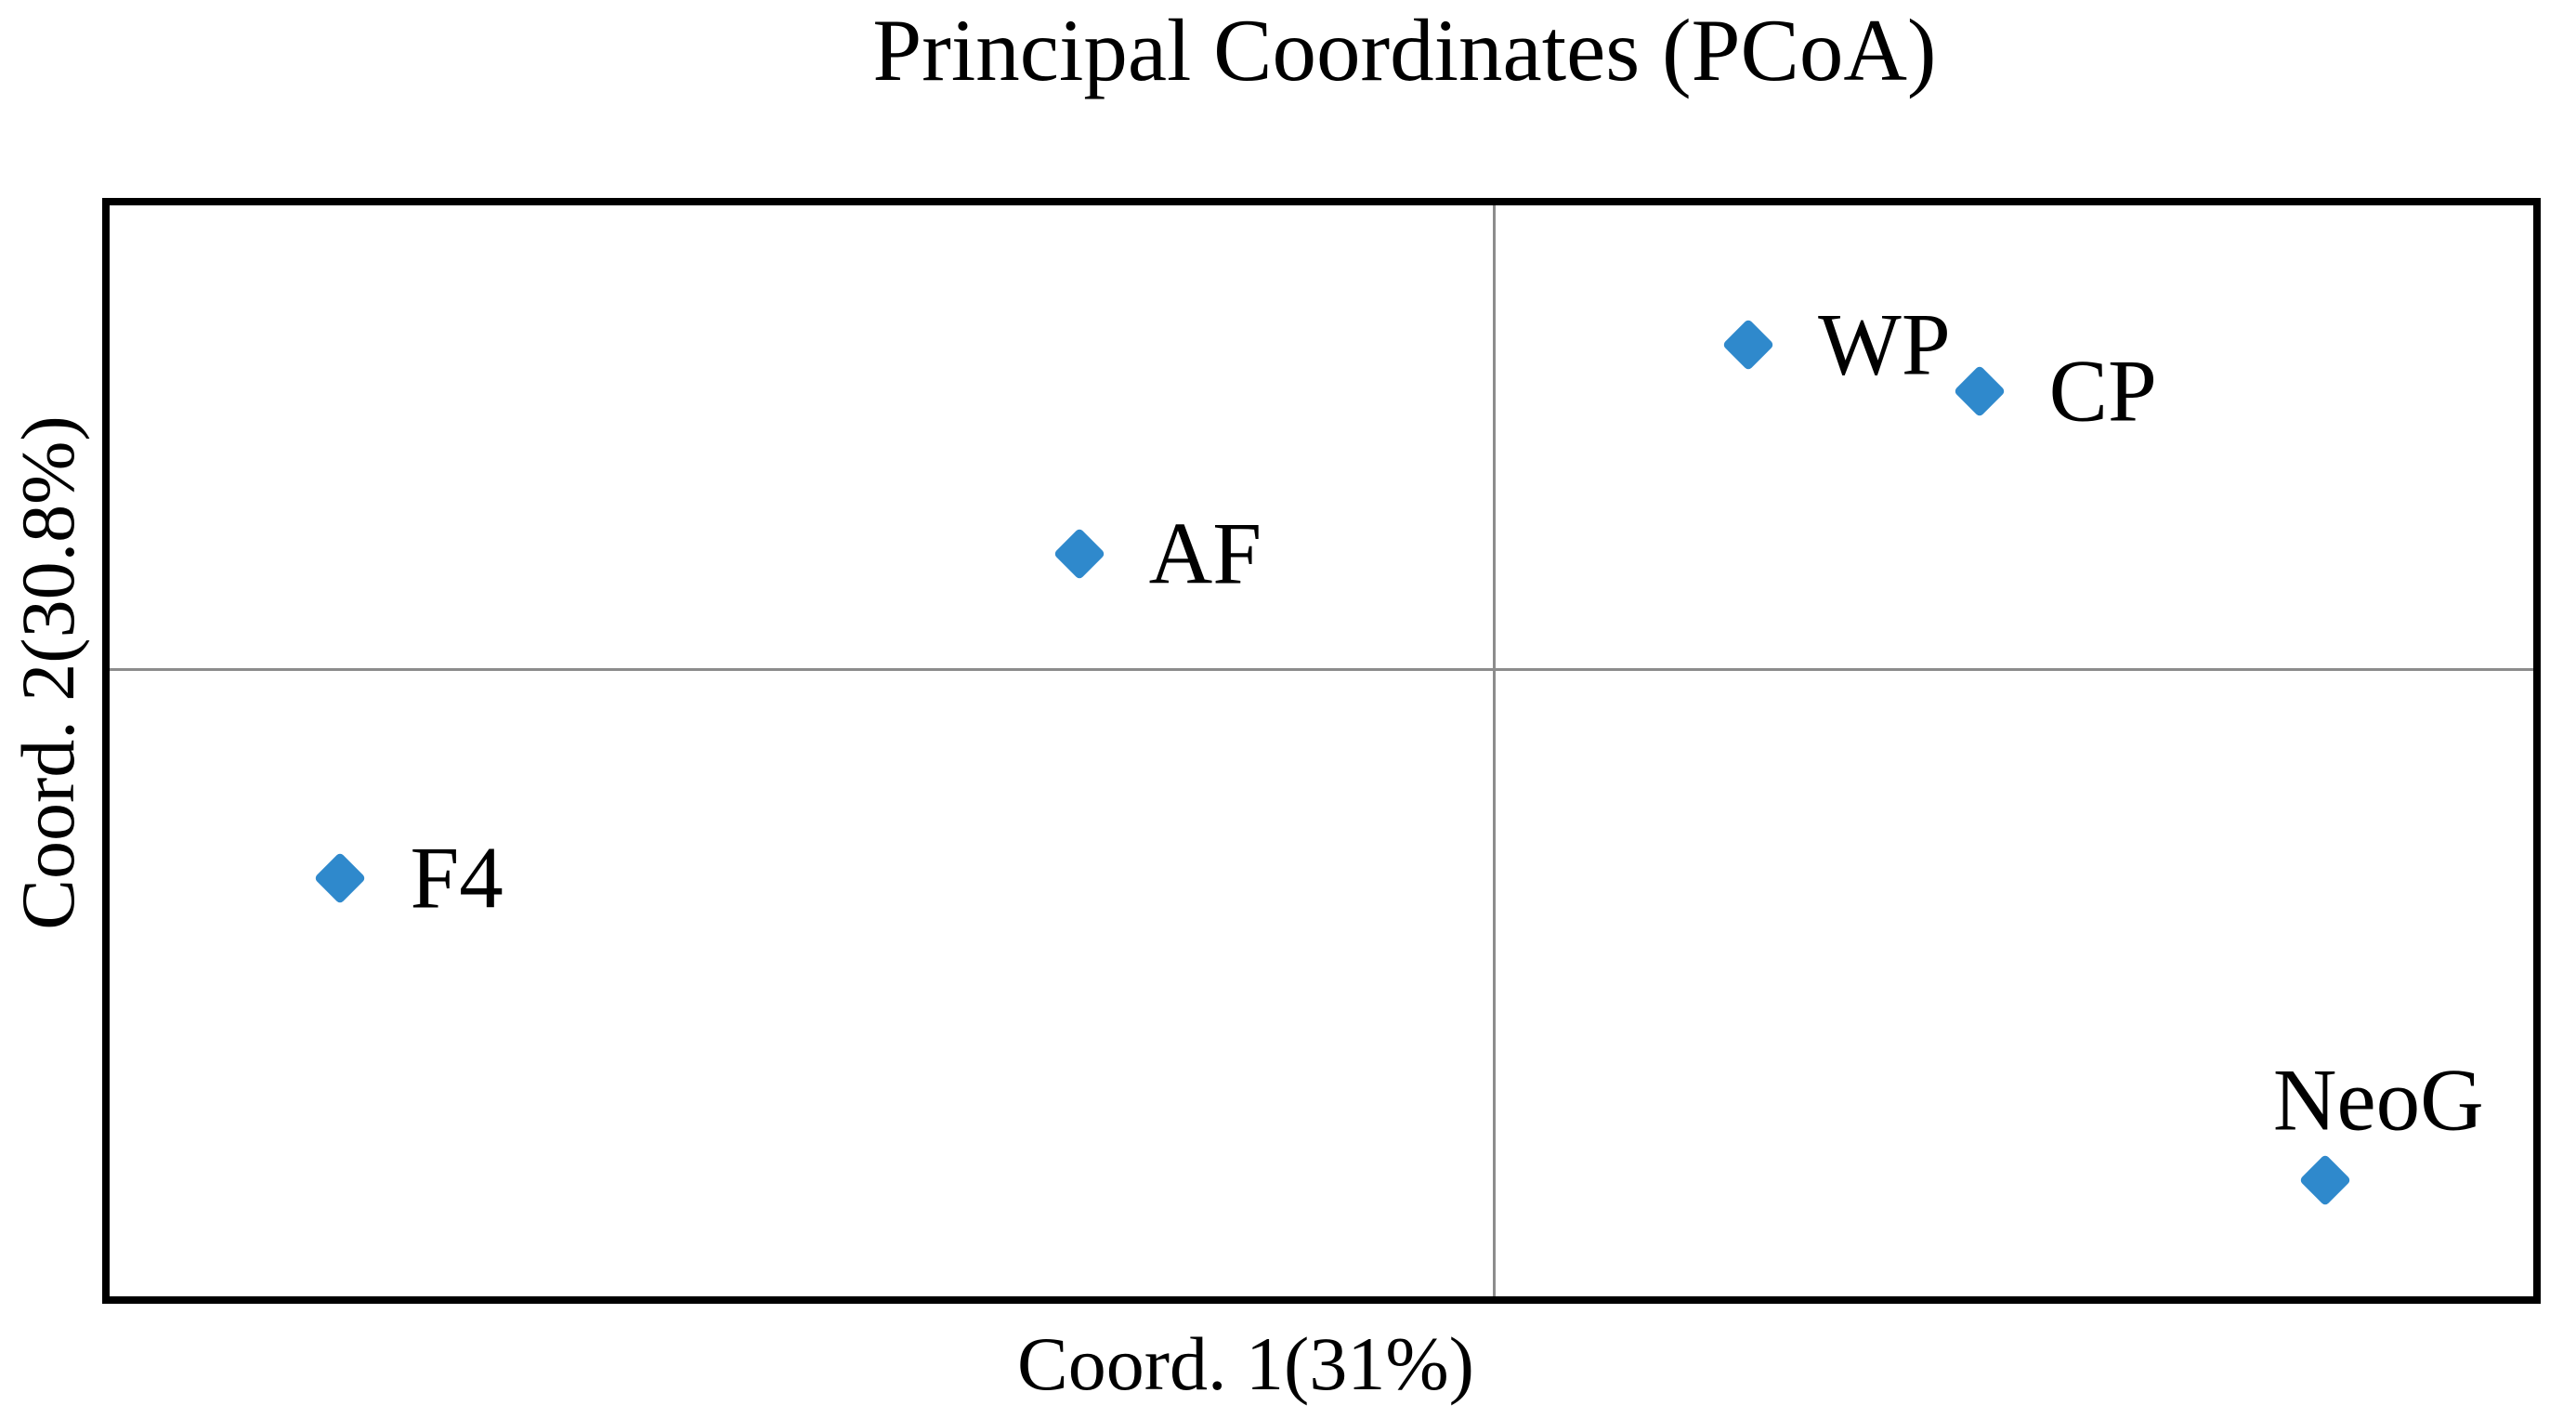  I want to click on y-axis-label: Coord. 2(30.8%), so click(48, 672).